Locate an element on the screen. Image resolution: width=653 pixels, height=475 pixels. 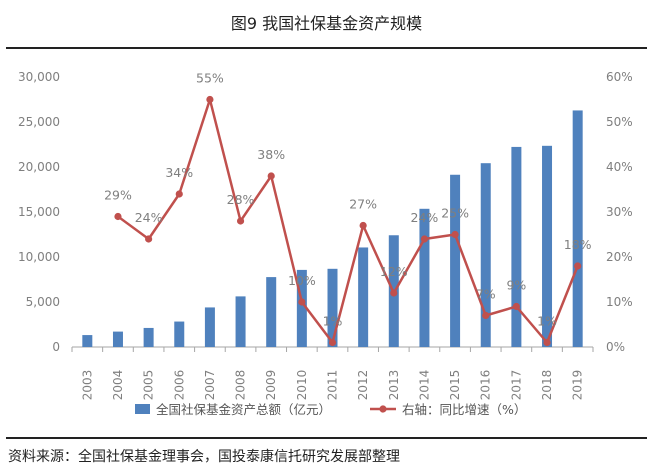
left-axis-tick-label: 25,000 is located at coordinates (39, 122).